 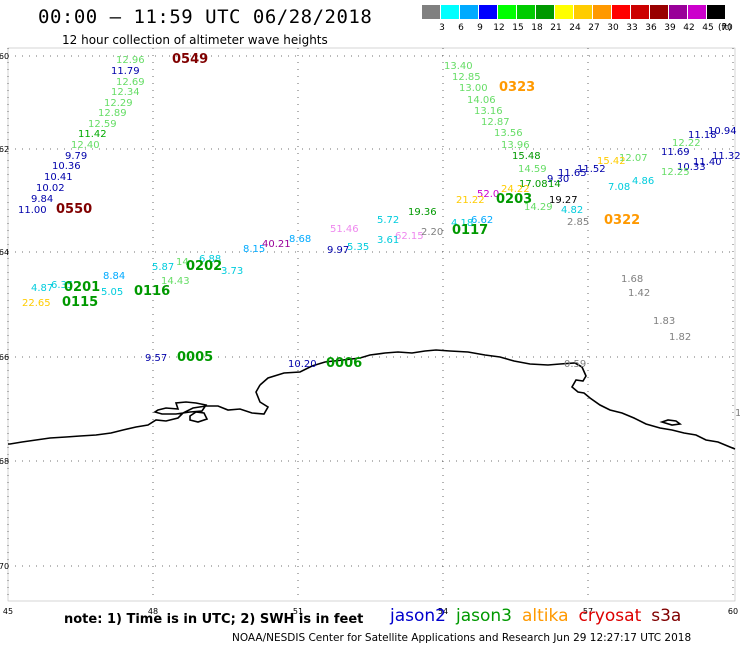 I want to click on longitude-label: 60, so click(x=733, y=611).